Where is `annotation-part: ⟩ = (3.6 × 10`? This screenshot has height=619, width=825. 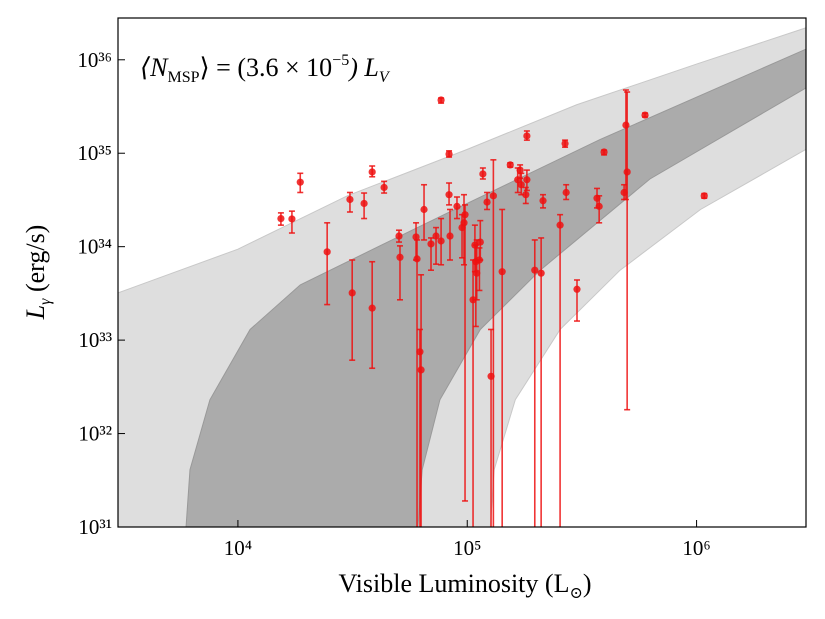
annotation-part: ⟩ = (3.6 × 10 is located at coordinates (266, 67).